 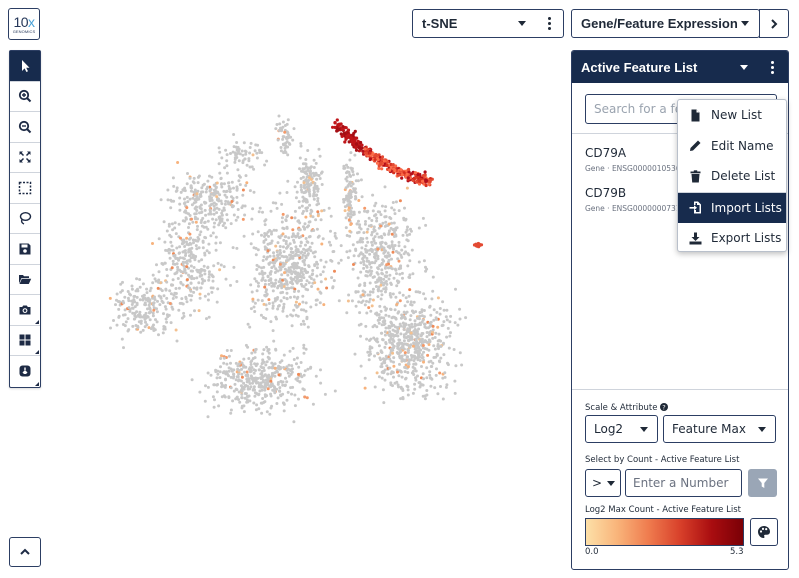 I want to click on menu-item-new-list: New List, so click(x=732, y=115).